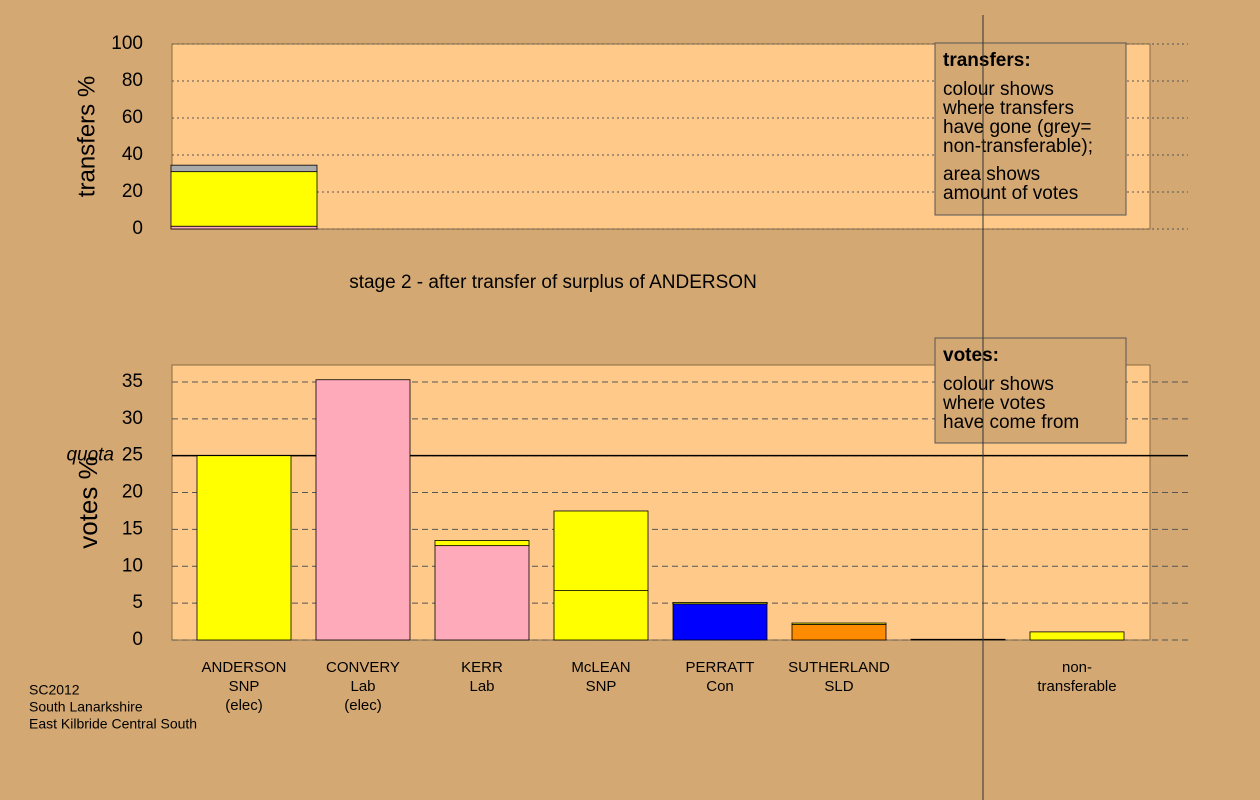  Describe the element at coordinates (839, 667) in the screenshot. I see `x-tick-label: SUTHERLAND` at that location.